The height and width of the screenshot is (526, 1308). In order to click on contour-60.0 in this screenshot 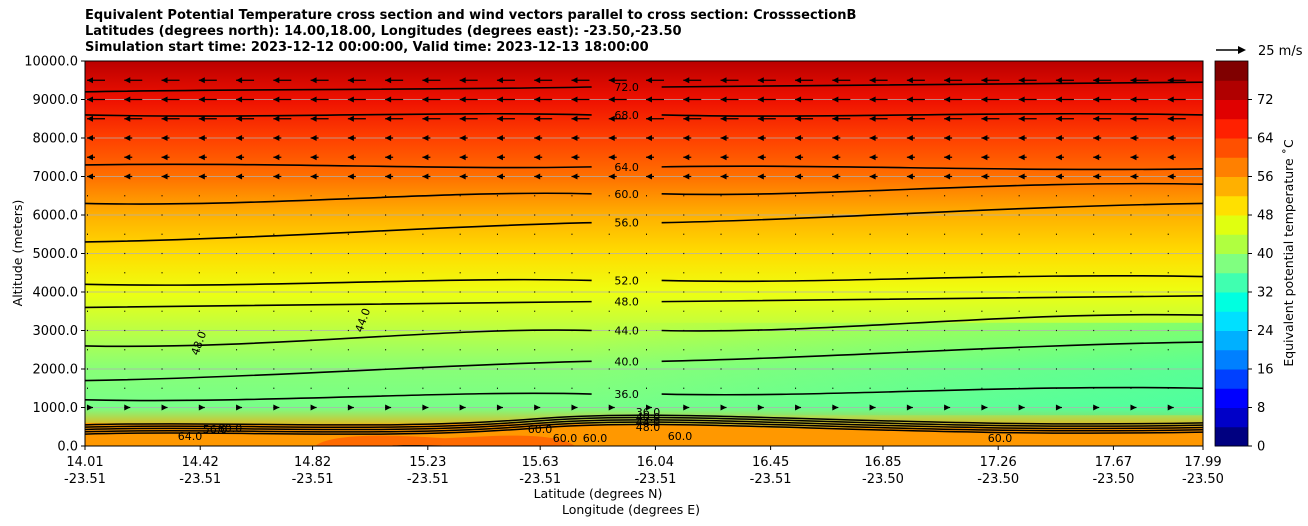, I will do `click(644, 193)`.